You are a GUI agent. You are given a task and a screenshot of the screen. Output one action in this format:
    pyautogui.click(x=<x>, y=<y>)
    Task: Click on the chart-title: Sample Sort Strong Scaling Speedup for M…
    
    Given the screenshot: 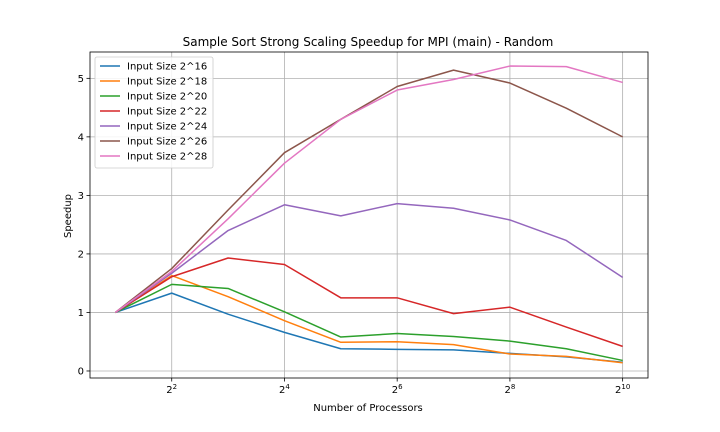 What is the action you would take?
    pyautogui.click(x=368, y=42)
    